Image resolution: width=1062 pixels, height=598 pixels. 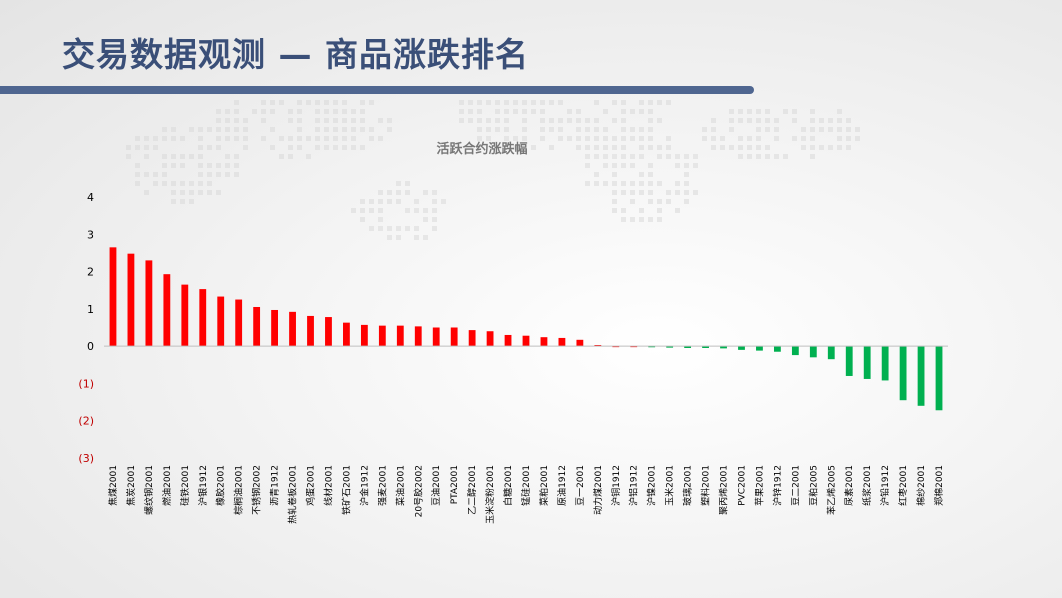 What do you see at coordinates (670, 485) in the screenshot?
I see `x-tick-label: 玉米2001` at bounding box center [670, 485].